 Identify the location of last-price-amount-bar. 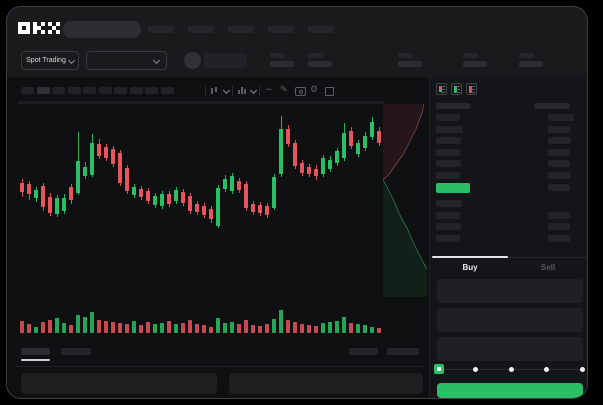
(559, 187).